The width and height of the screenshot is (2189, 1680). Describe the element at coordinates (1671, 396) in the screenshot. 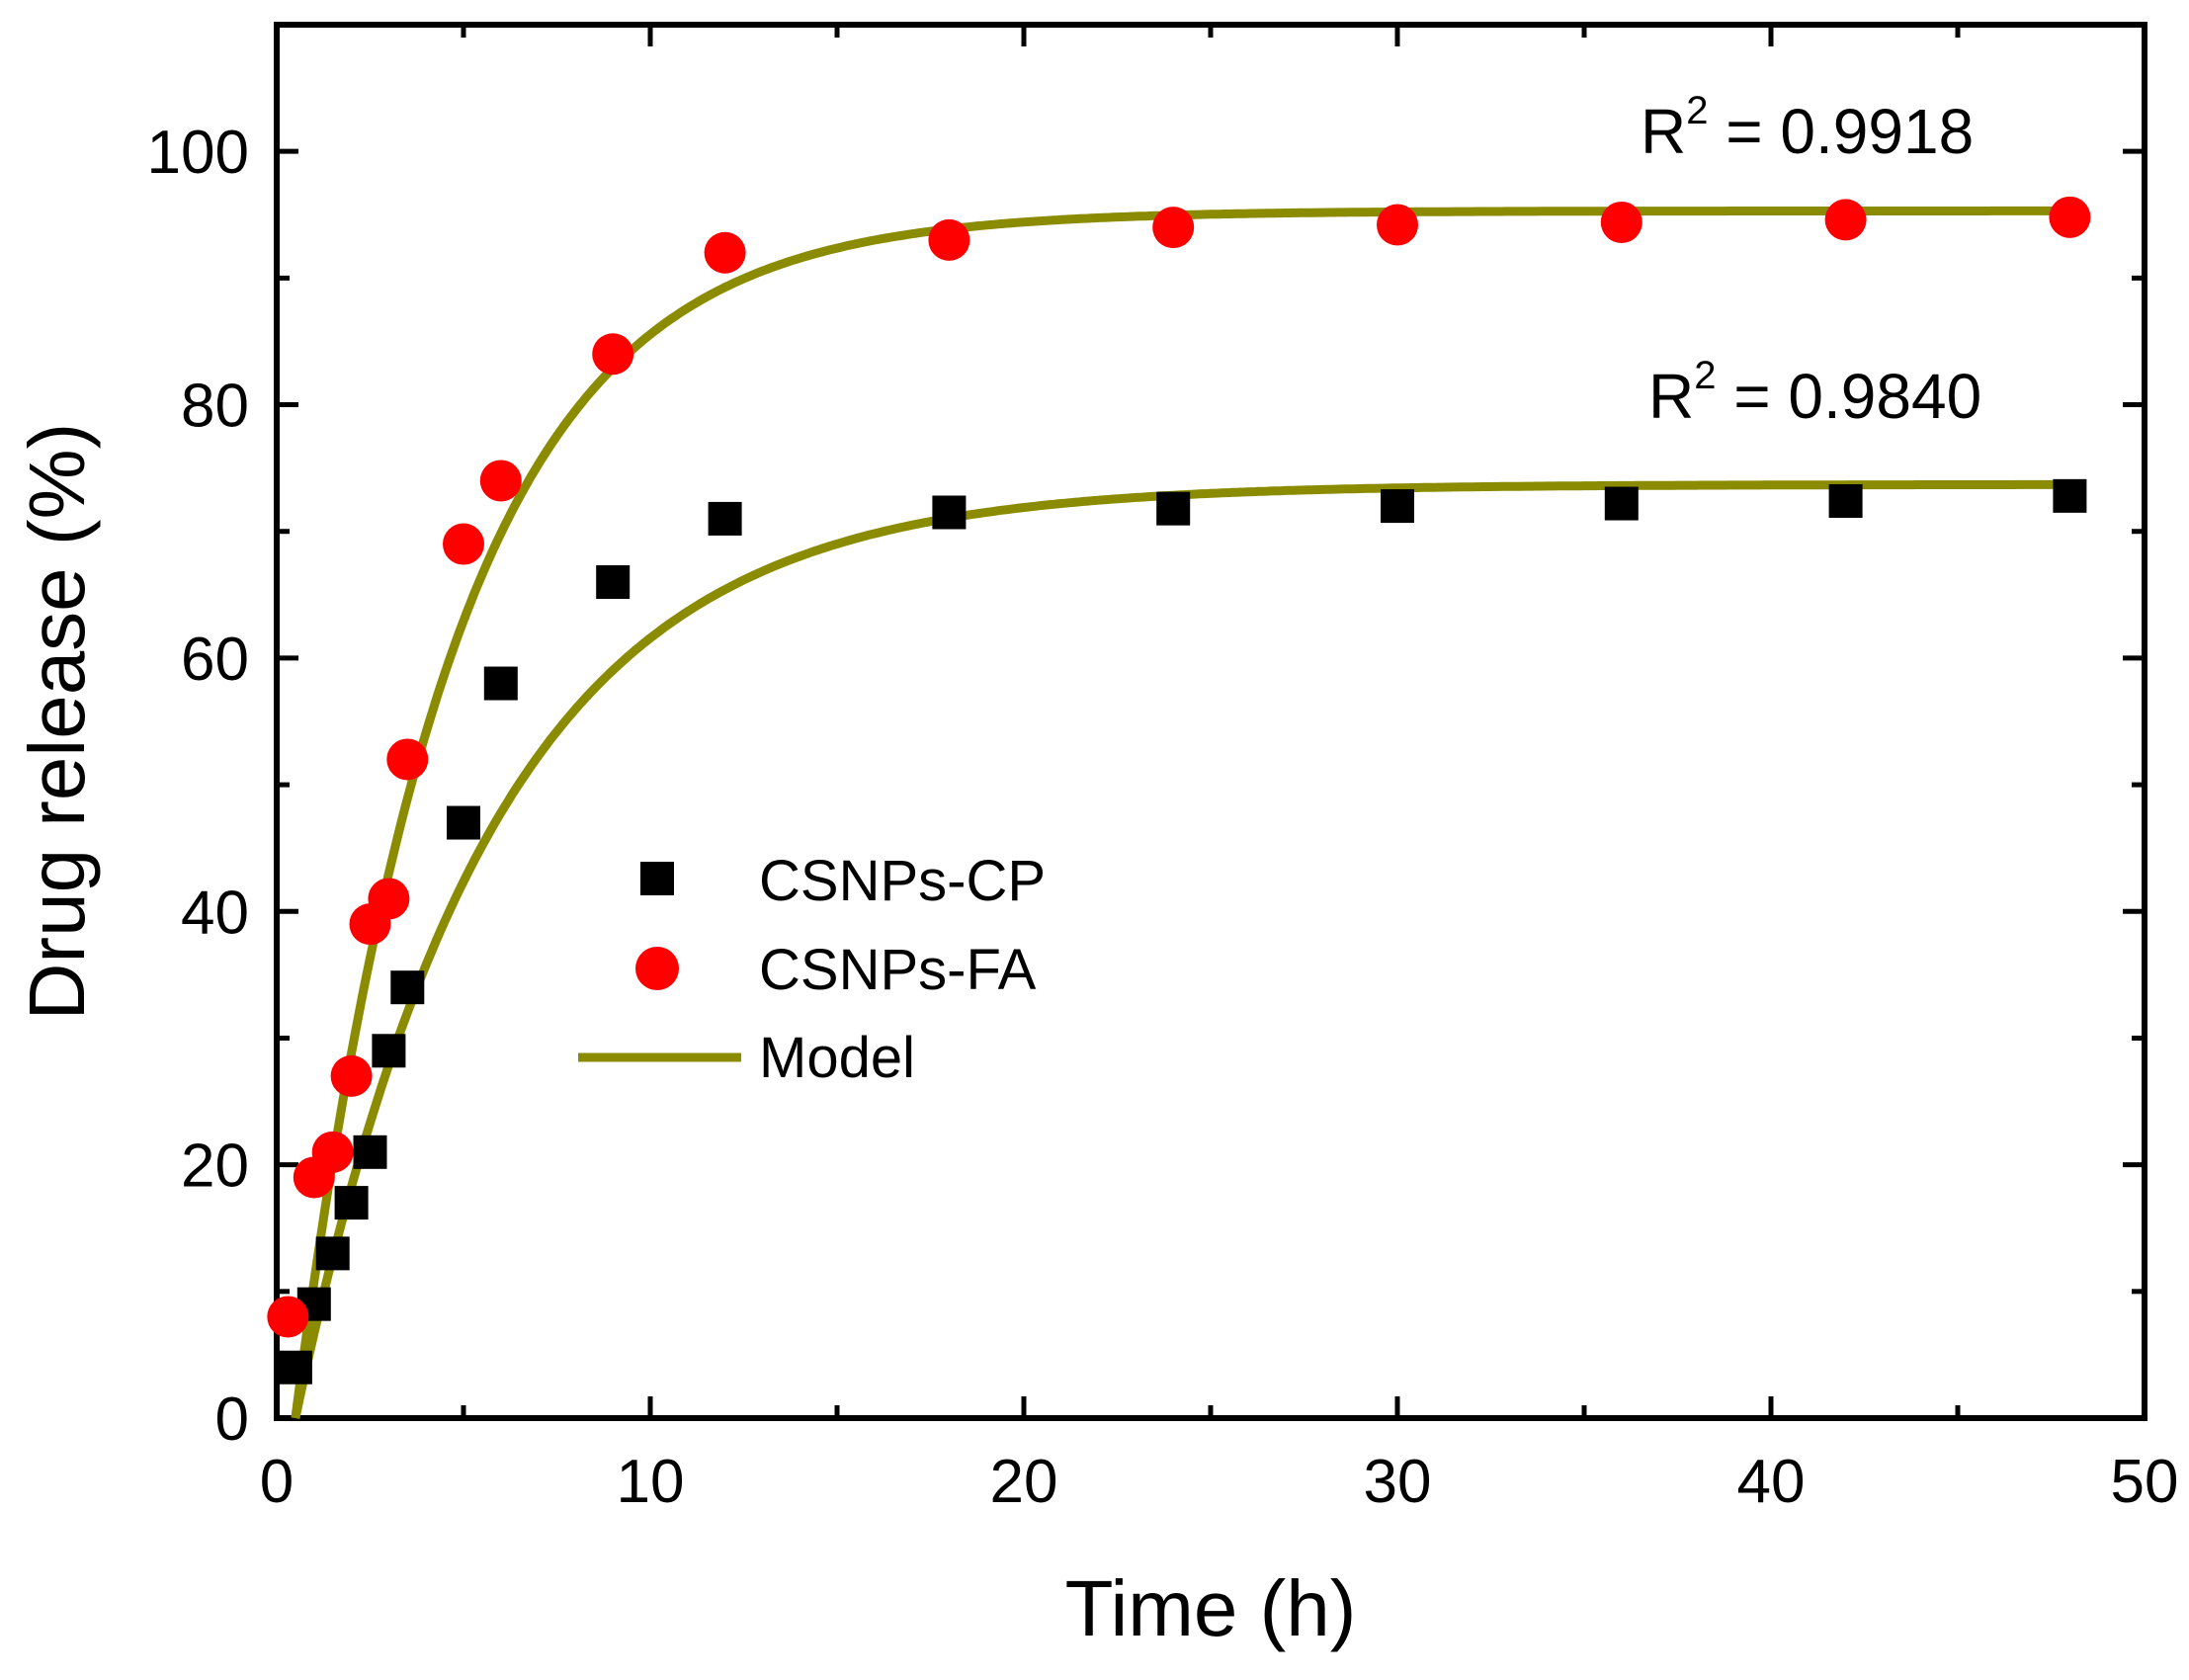

I see `r2-cp-label: R` at that location.